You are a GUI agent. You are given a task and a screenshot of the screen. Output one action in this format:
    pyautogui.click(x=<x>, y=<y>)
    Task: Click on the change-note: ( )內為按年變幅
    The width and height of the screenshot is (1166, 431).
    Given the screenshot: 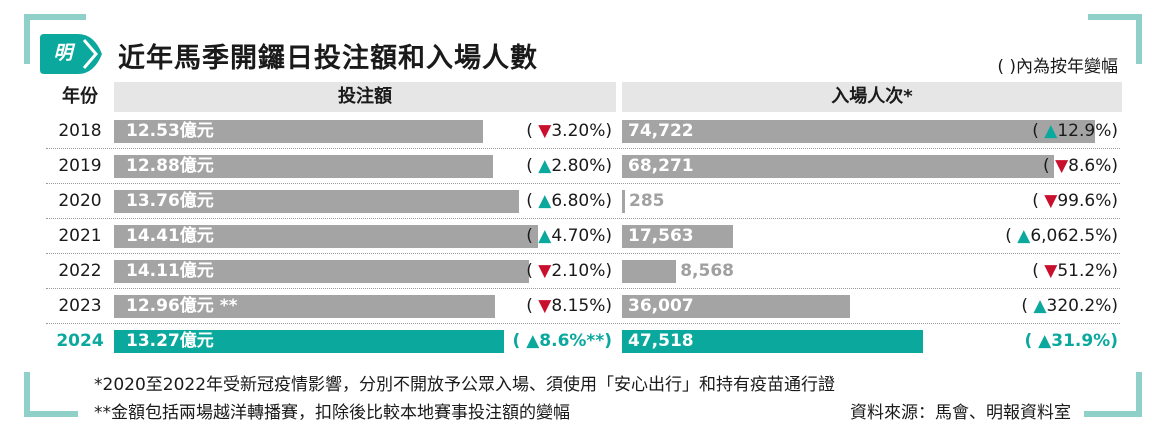 What is the action you would take?
    pyautogui.click(x=1057, y=67)
    